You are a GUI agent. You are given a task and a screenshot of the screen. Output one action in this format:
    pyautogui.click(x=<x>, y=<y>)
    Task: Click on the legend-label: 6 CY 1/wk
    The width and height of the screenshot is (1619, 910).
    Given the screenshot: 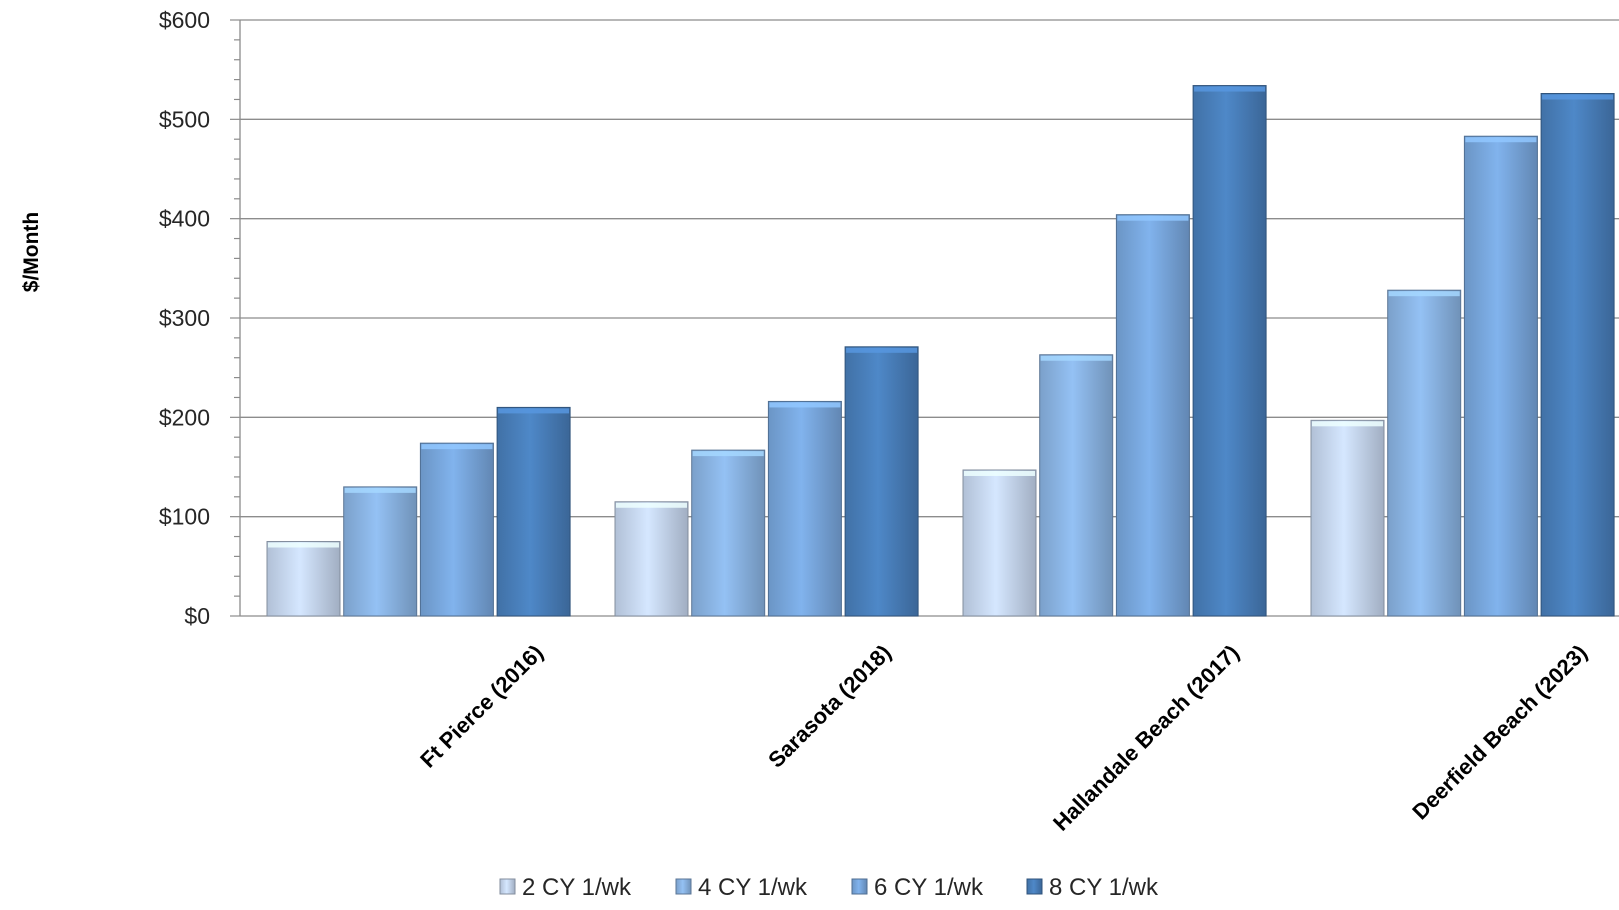 What is the action you would take?
    pyautogui.click(x=929, y=887)
    